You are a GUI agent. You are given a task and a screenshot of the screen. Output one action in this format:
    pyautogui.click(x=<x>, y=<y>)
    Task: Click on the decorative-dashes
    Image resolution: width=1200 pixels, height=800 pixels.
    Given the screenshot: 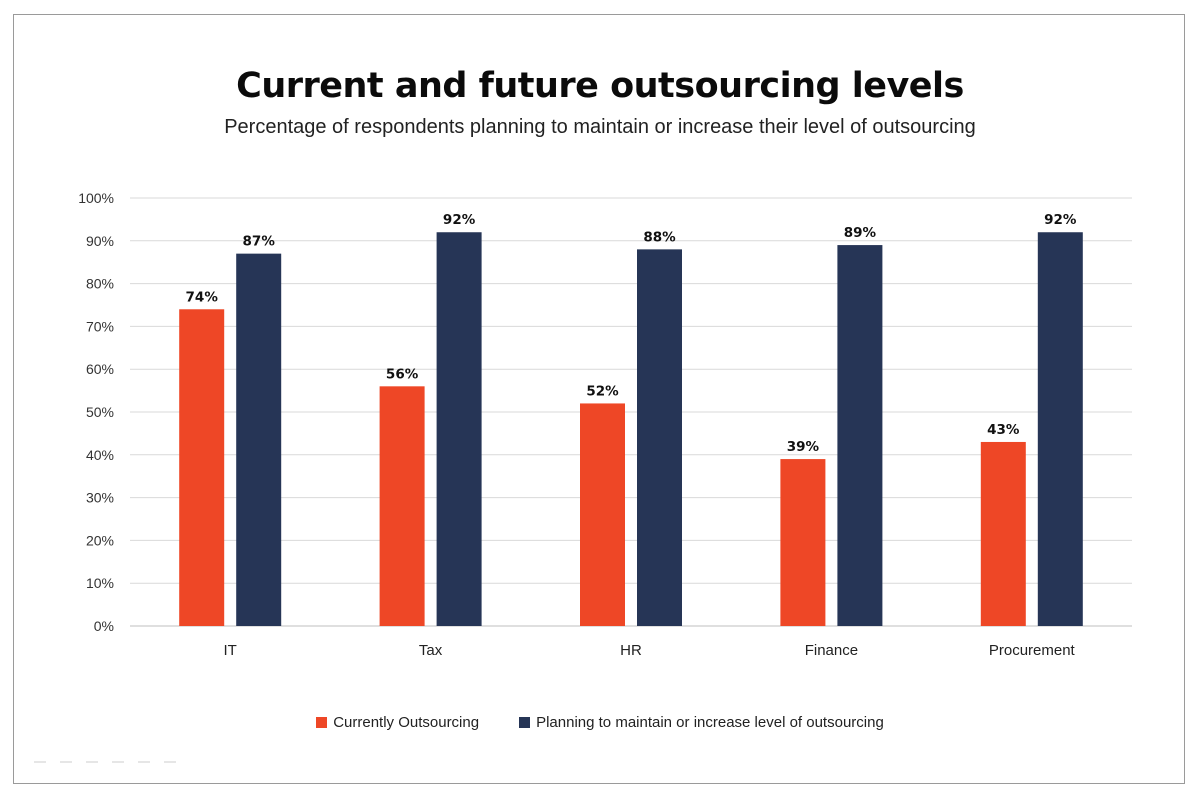 What is the action you would take?
    pyautogui.click(x=105, y=762)
    